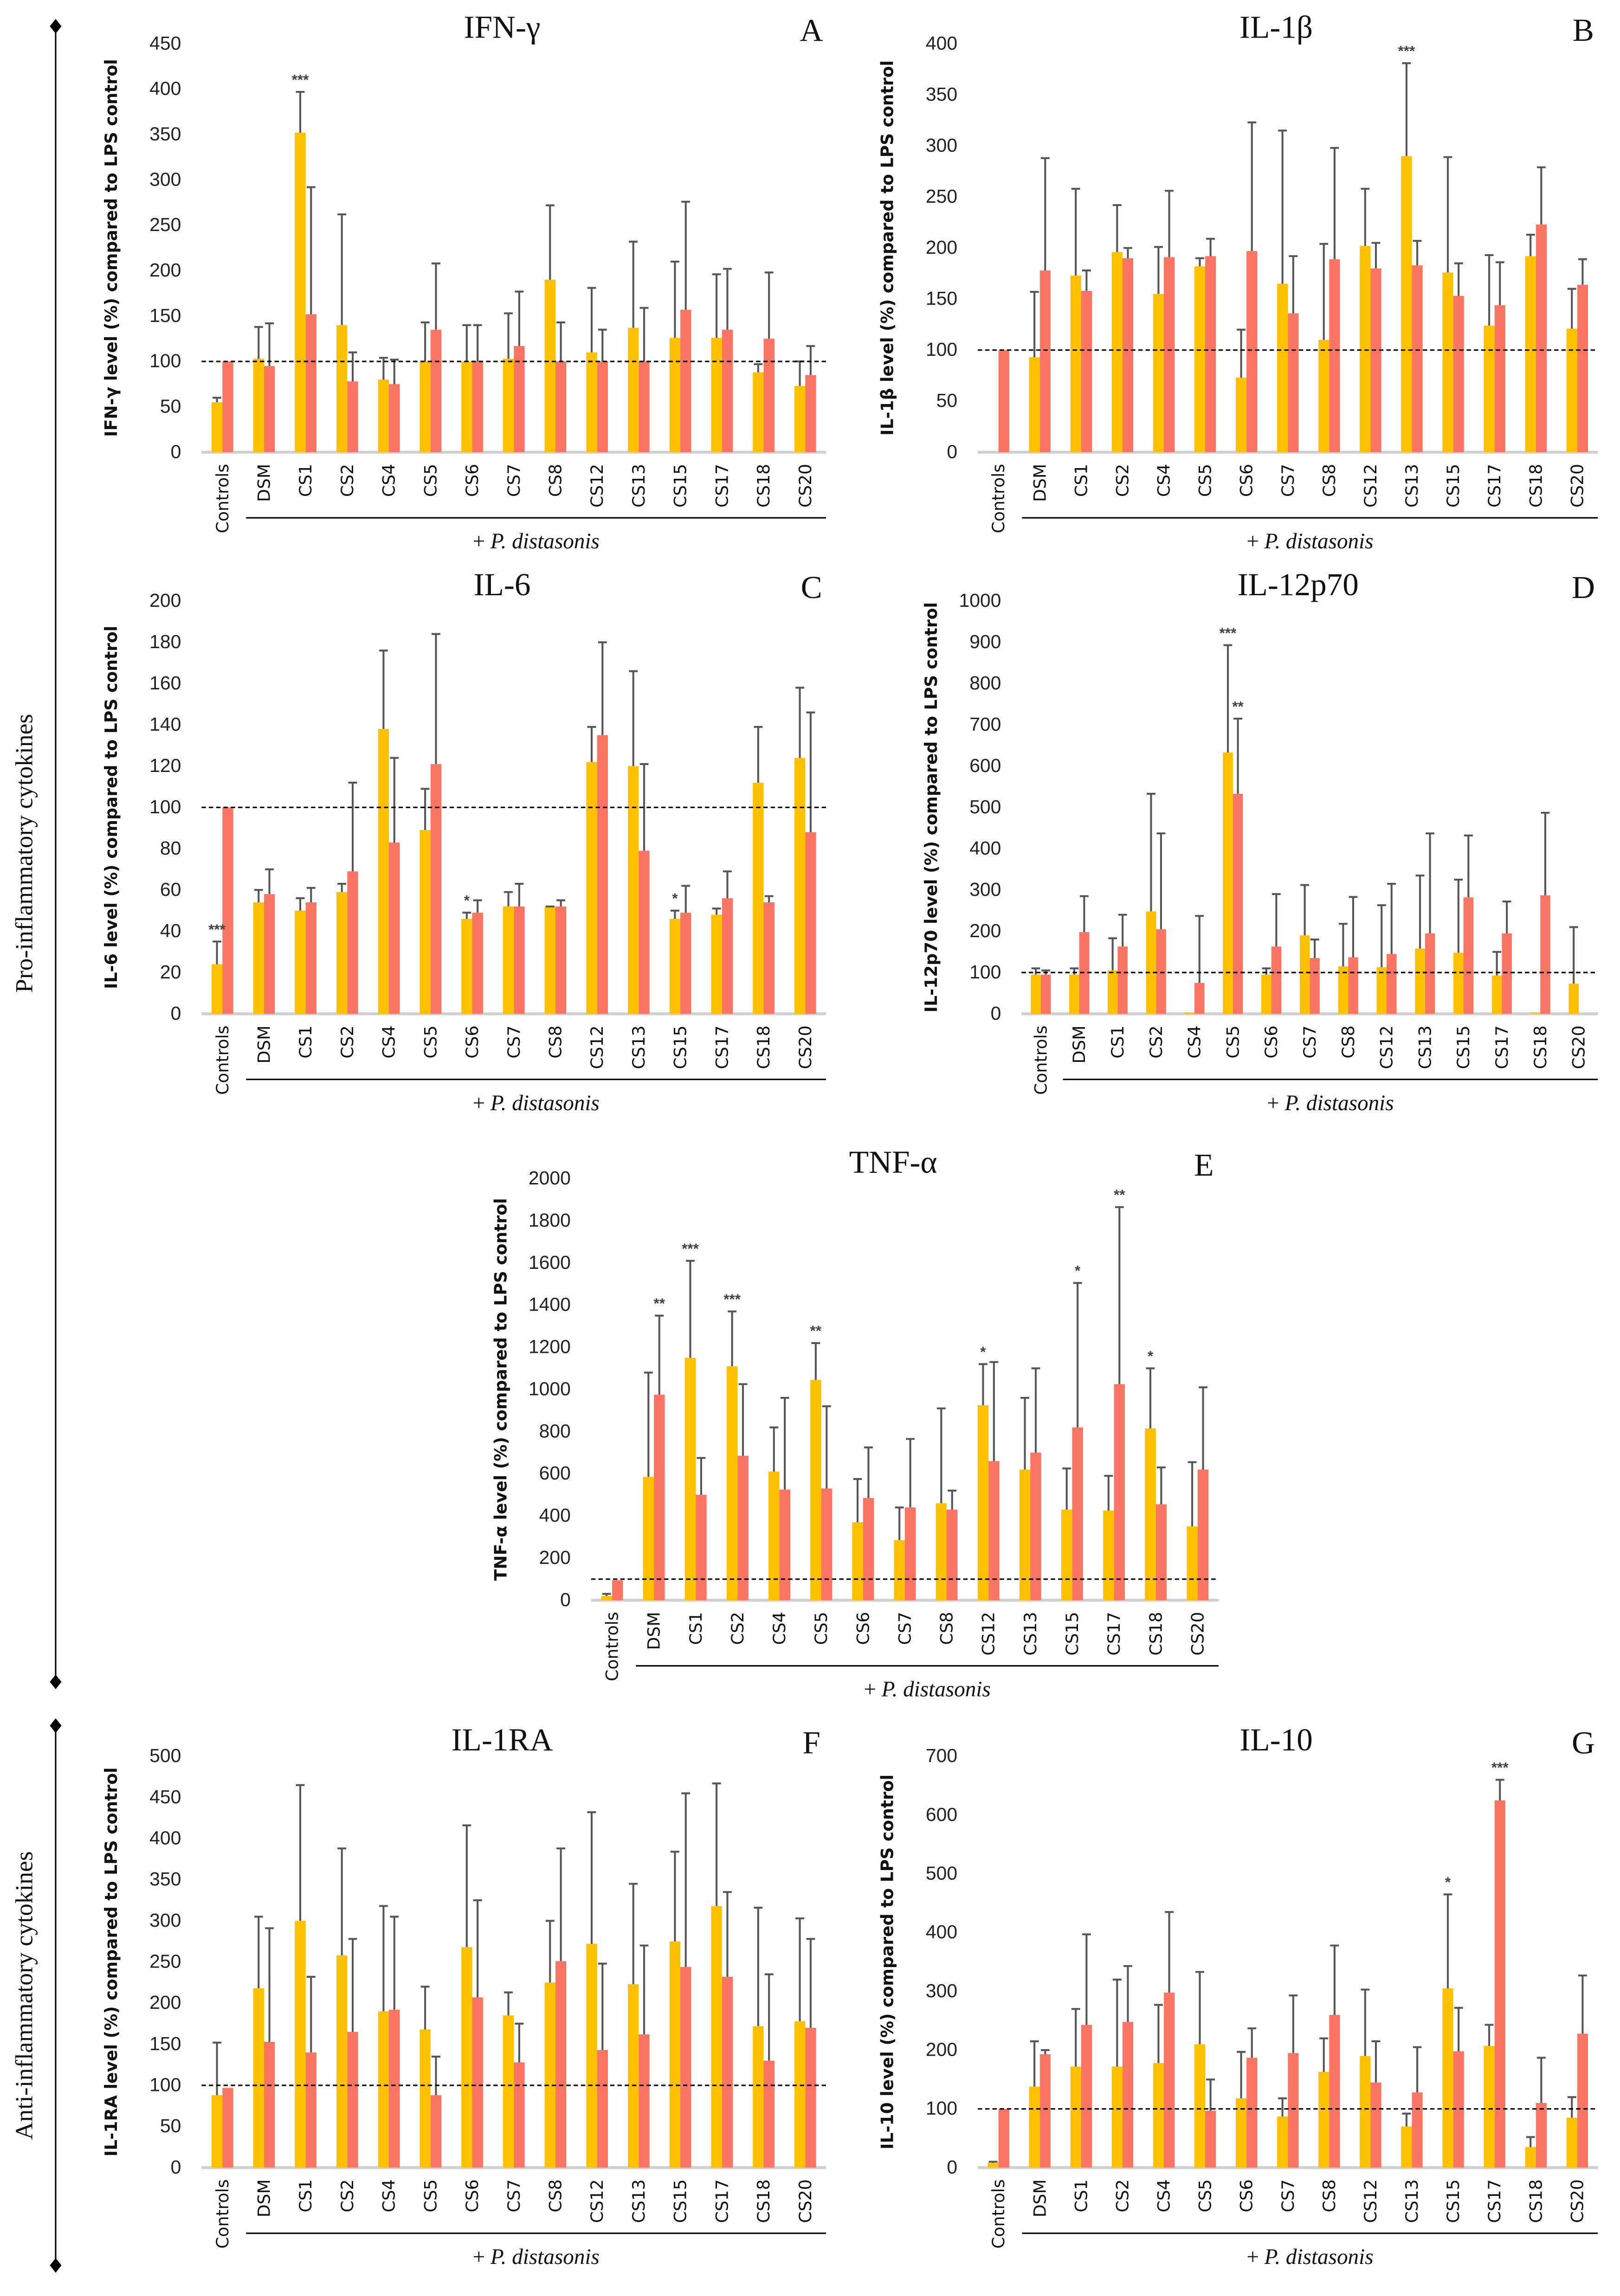 Image resolution: width=1620 pixels, height=2296 pixels. I want to click on y-tick-label: 160, so click(165, 683).